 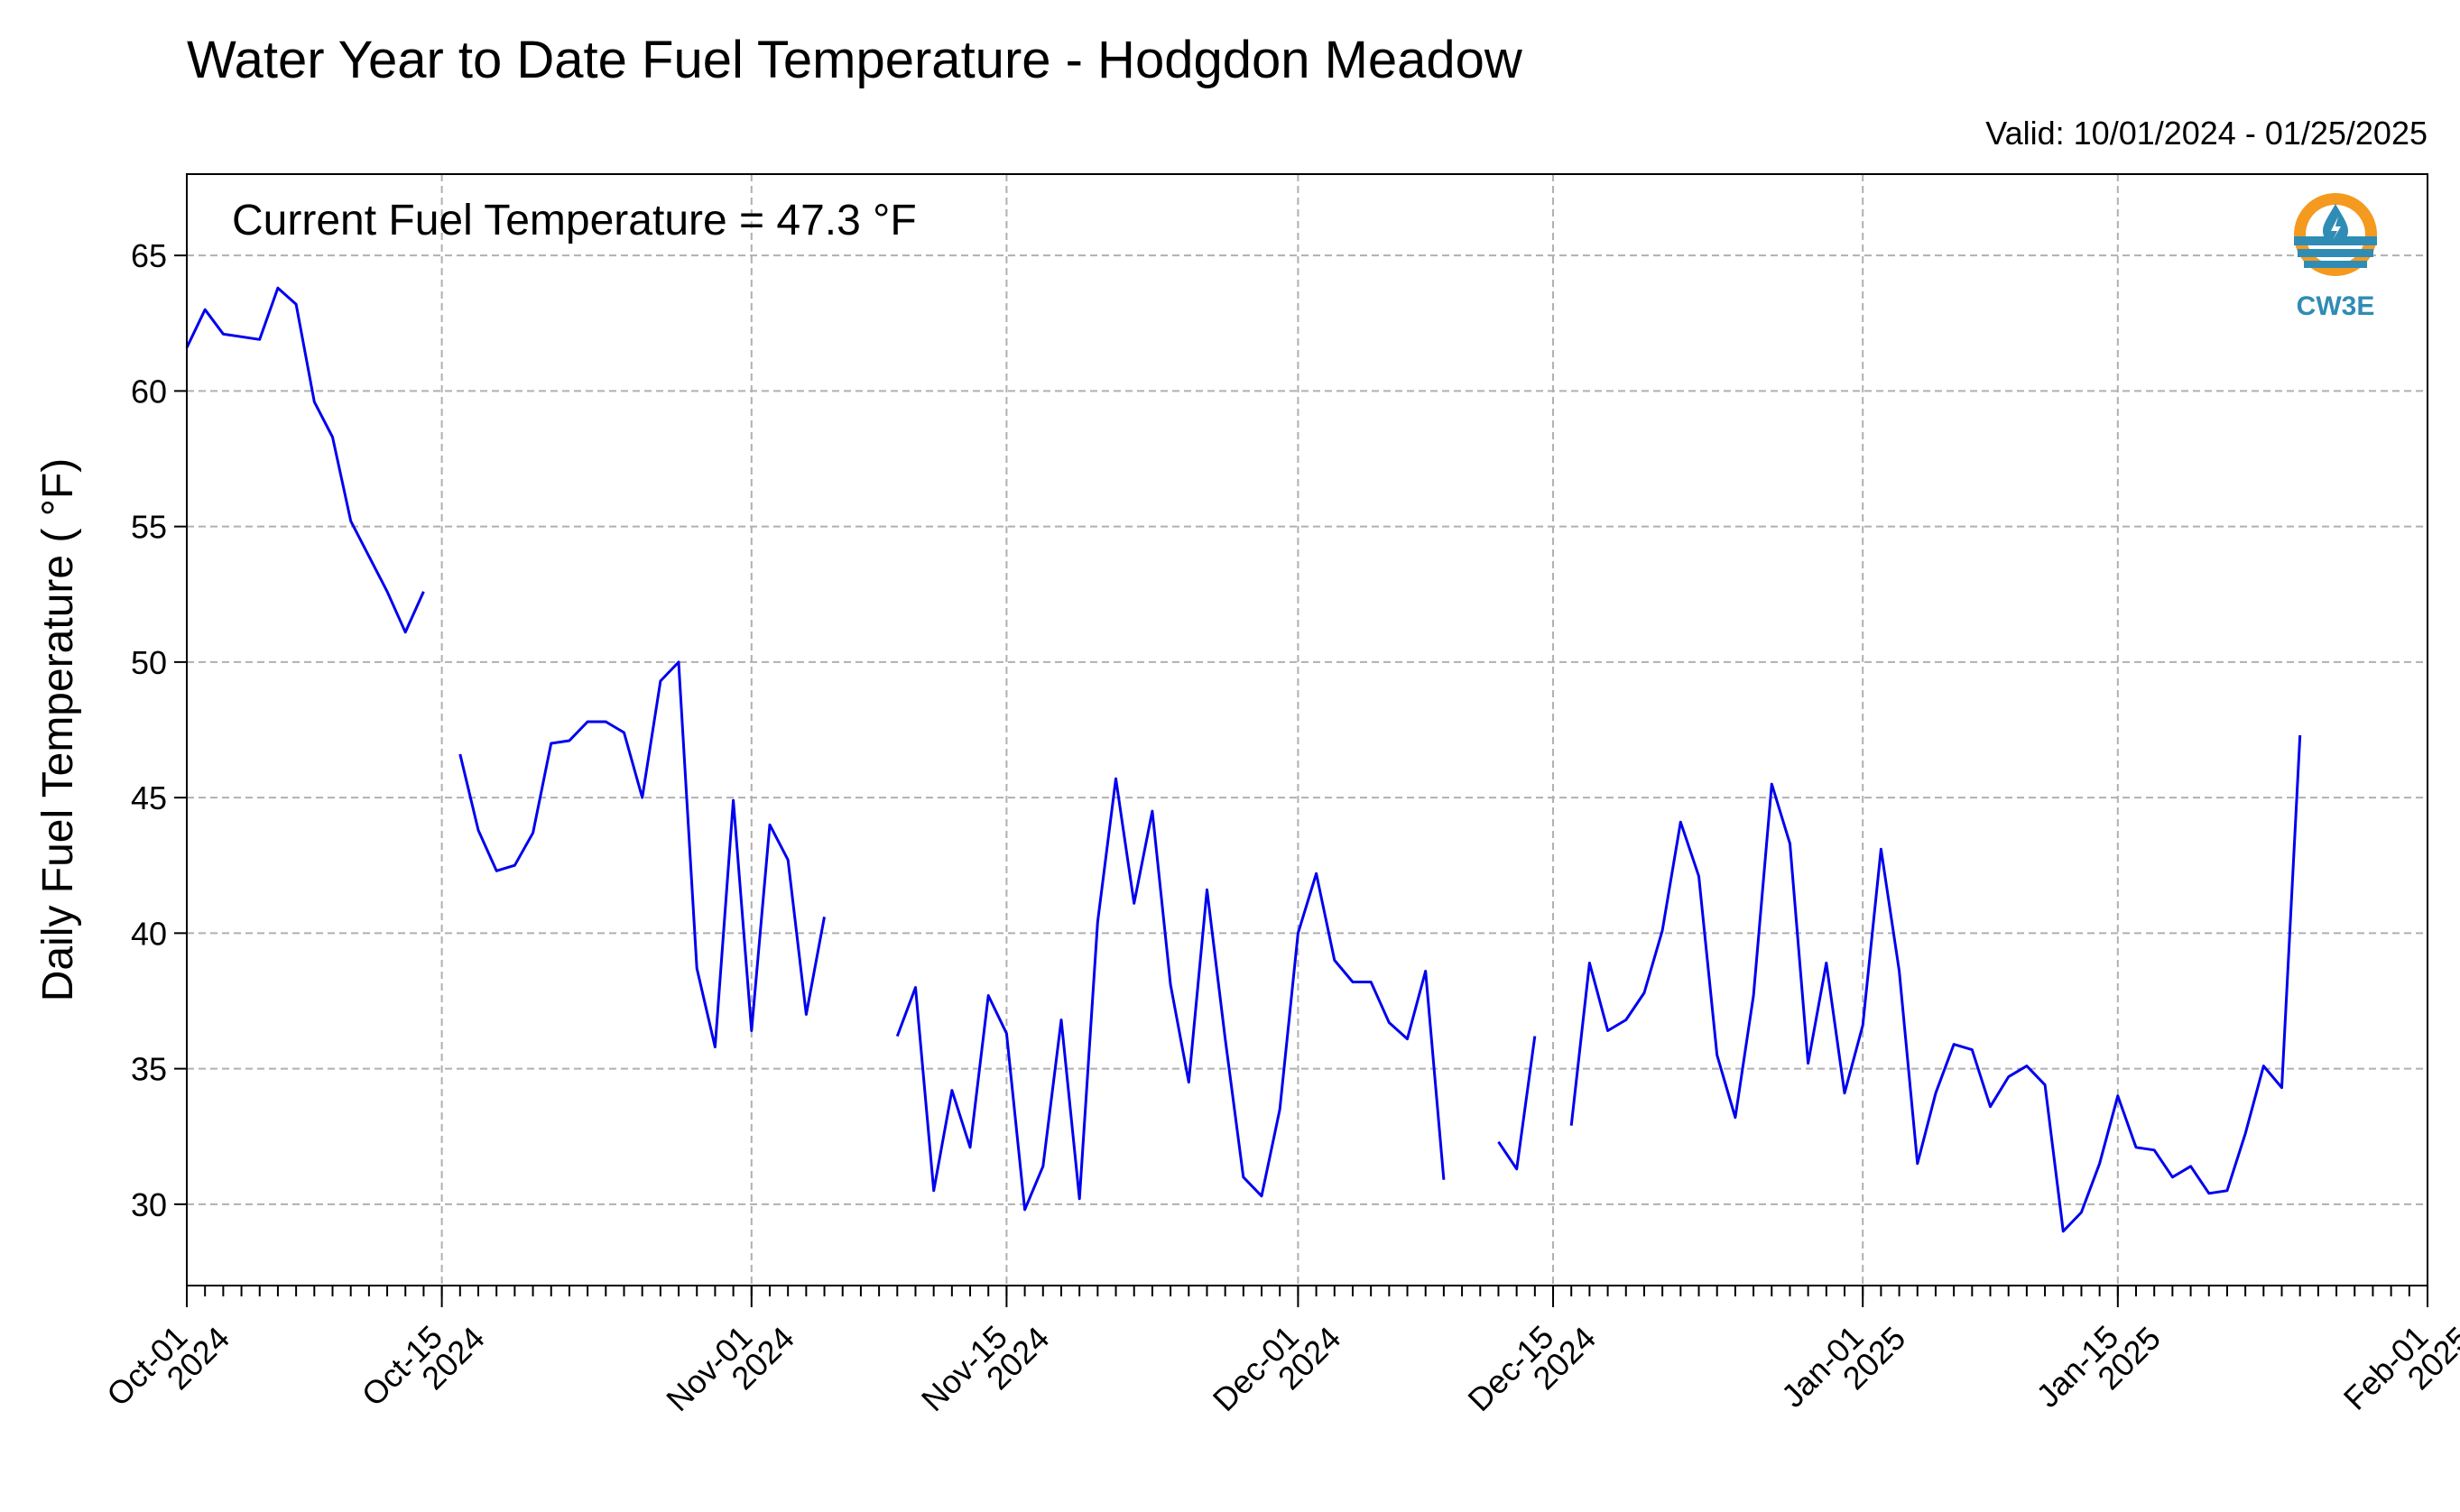 What do you see at coordinates (149, 527) in the screenshot?
I see `y-tick-label: 55` at bounding box center [149, 527].